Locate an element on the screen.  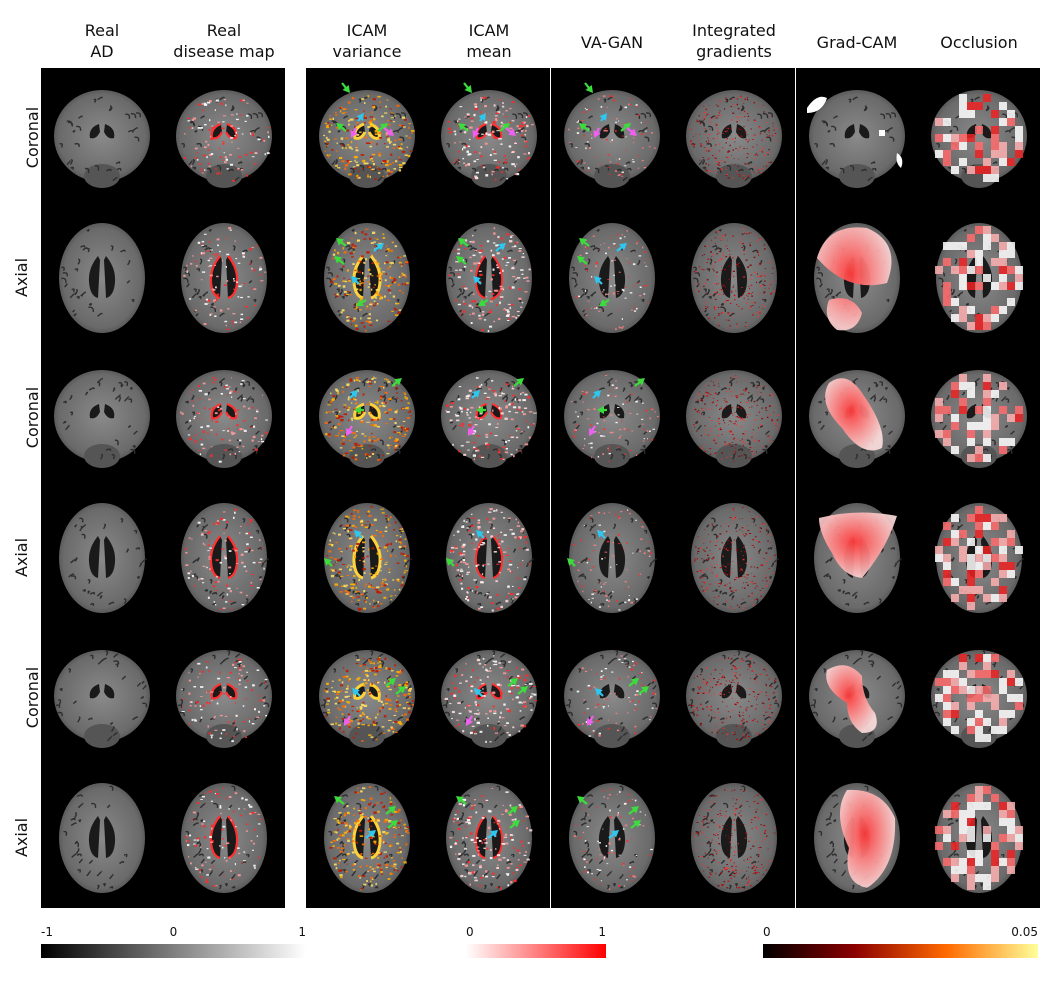
colorbar-tick: 0.05 is located at coordinates (1024, 932).